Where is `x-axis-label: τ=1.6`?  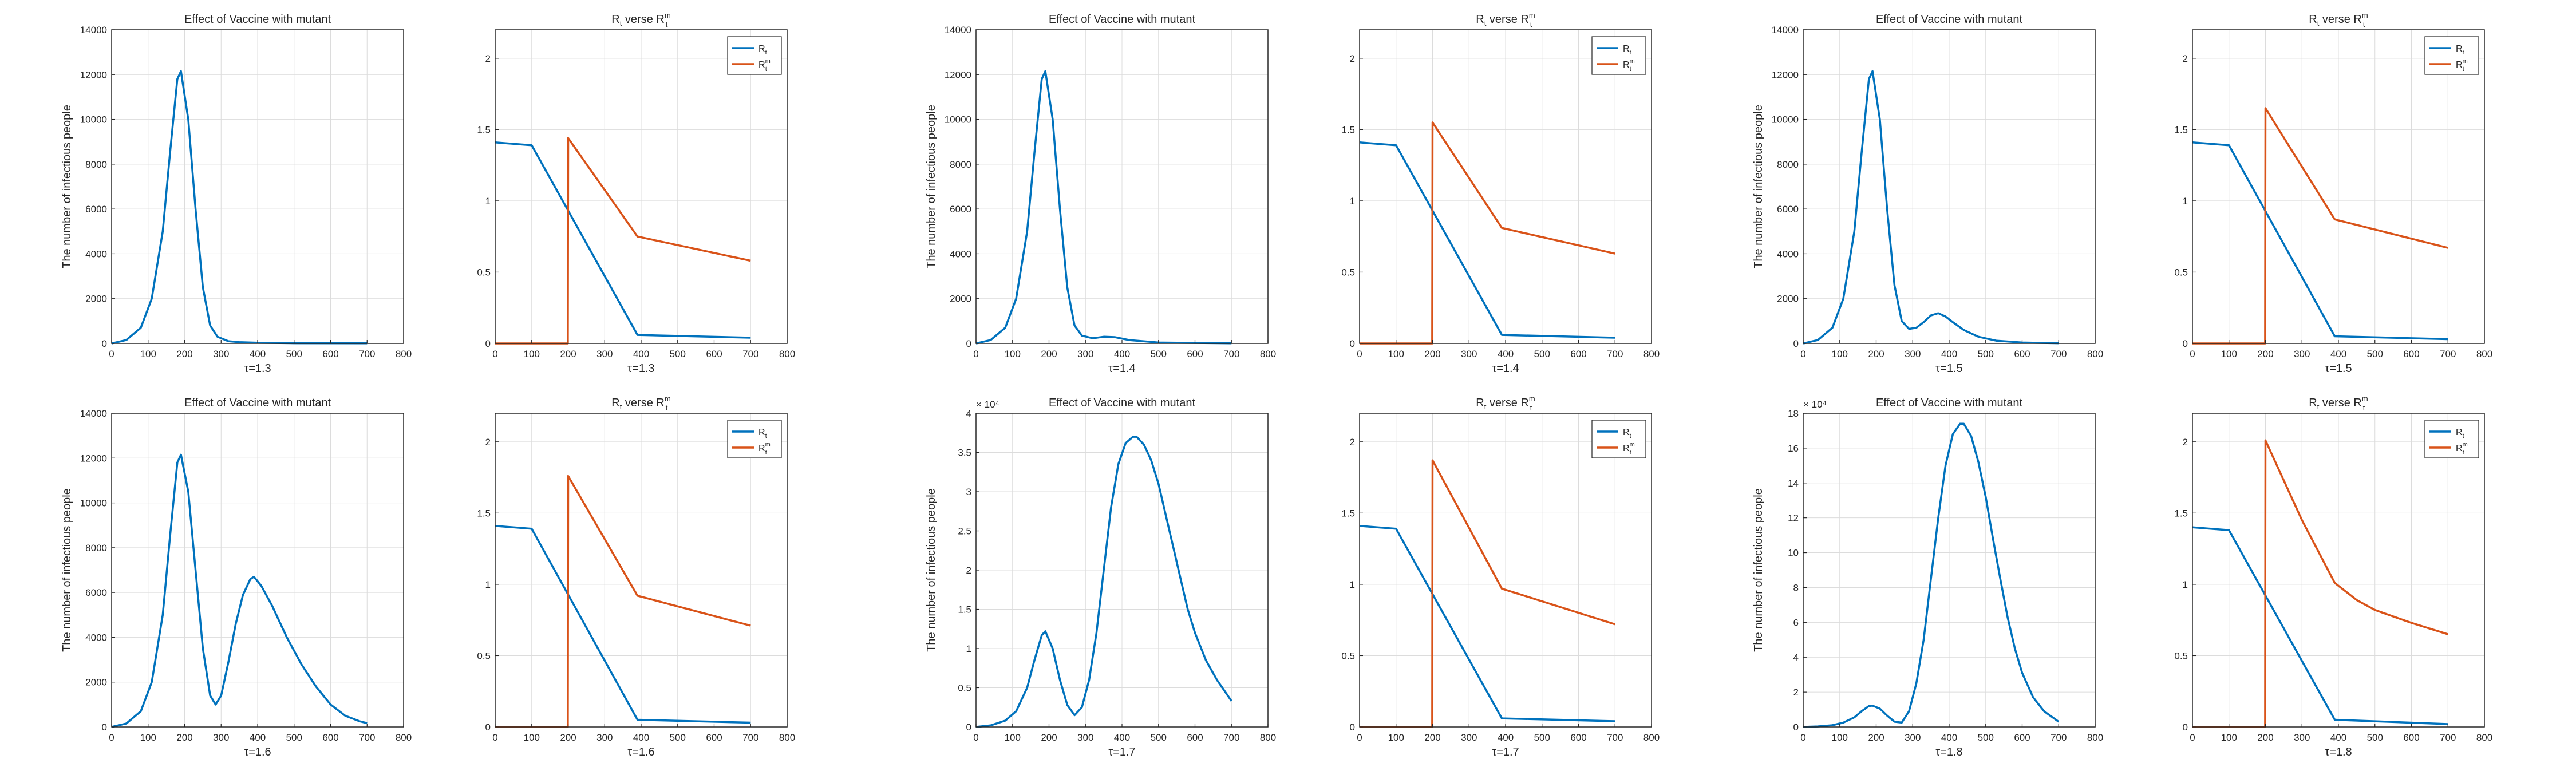
x-axis-label: τ=1.6 is located at coordinates (640, 752).